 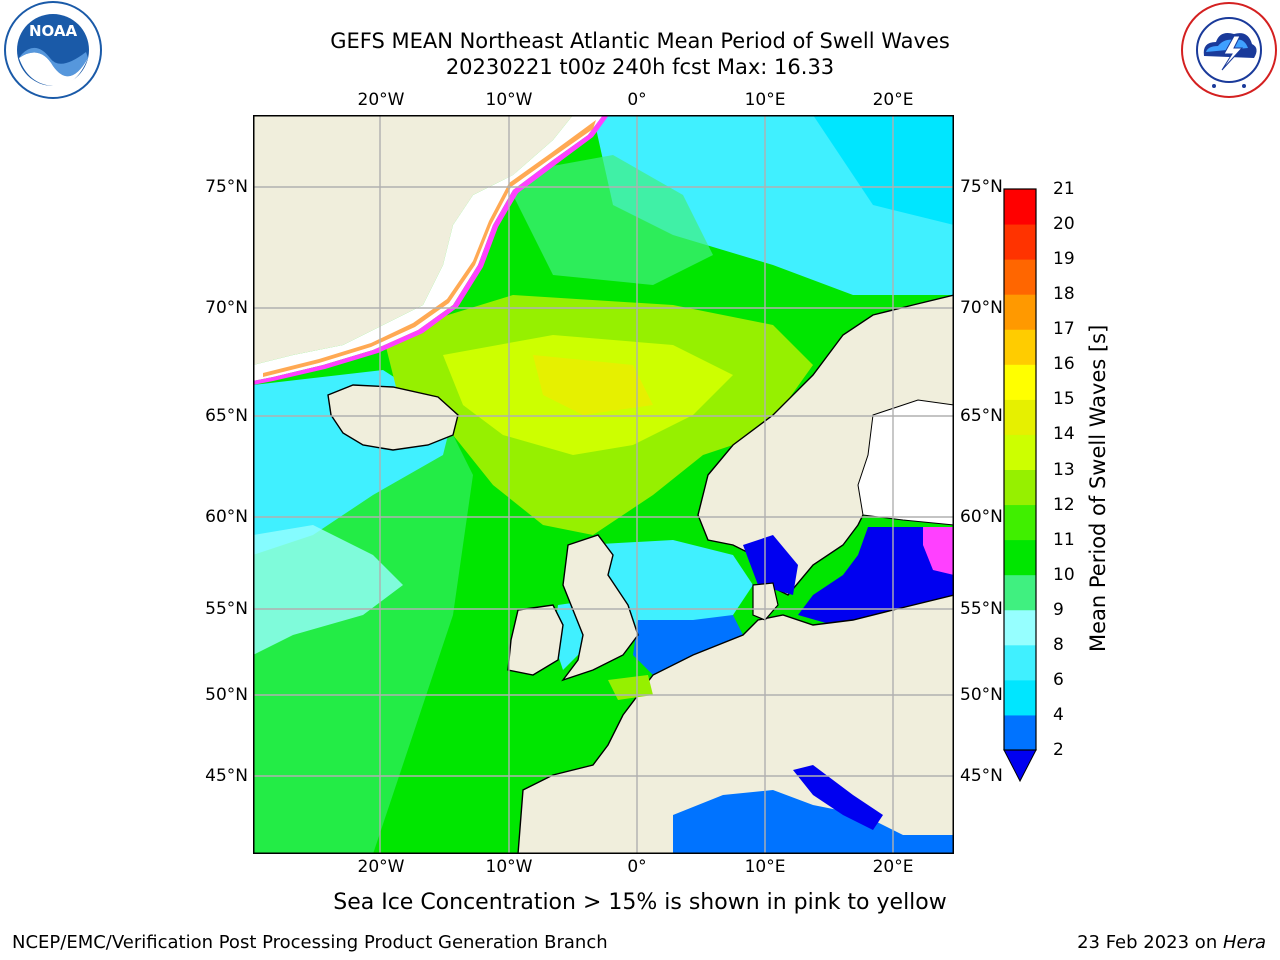 I want to click on footer-date-text: 23 Feb 2023 on, so click(x=1150, y=942).